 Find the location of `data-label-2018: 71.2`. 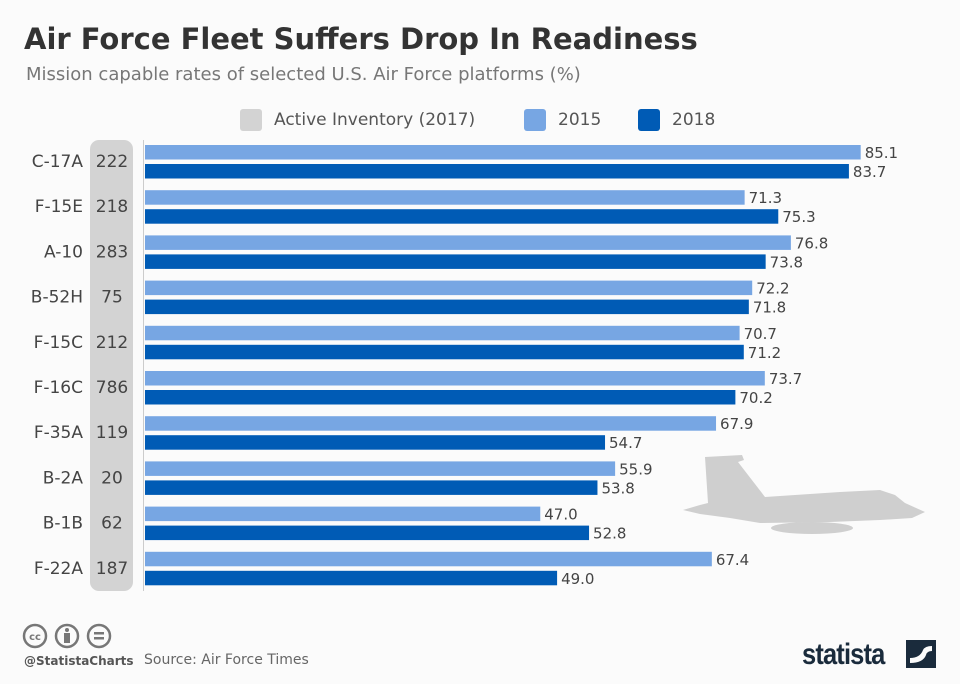

data-label-2018: 71.2 is located at coordinates (764, 353).